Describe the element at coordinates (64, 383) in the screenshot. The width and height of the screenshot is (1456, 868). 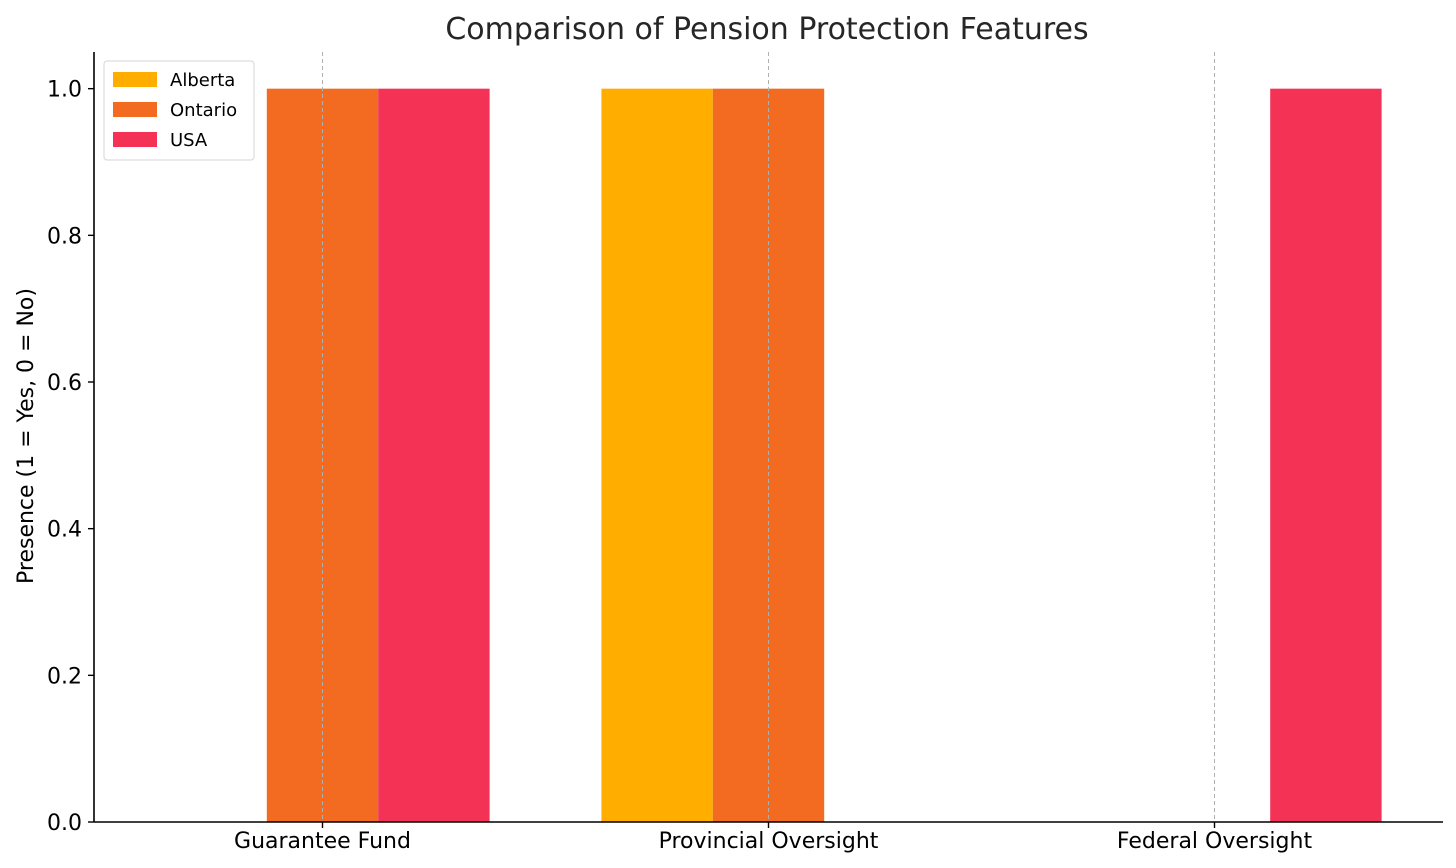
I see `y-tick-label: 0.6` at that location.